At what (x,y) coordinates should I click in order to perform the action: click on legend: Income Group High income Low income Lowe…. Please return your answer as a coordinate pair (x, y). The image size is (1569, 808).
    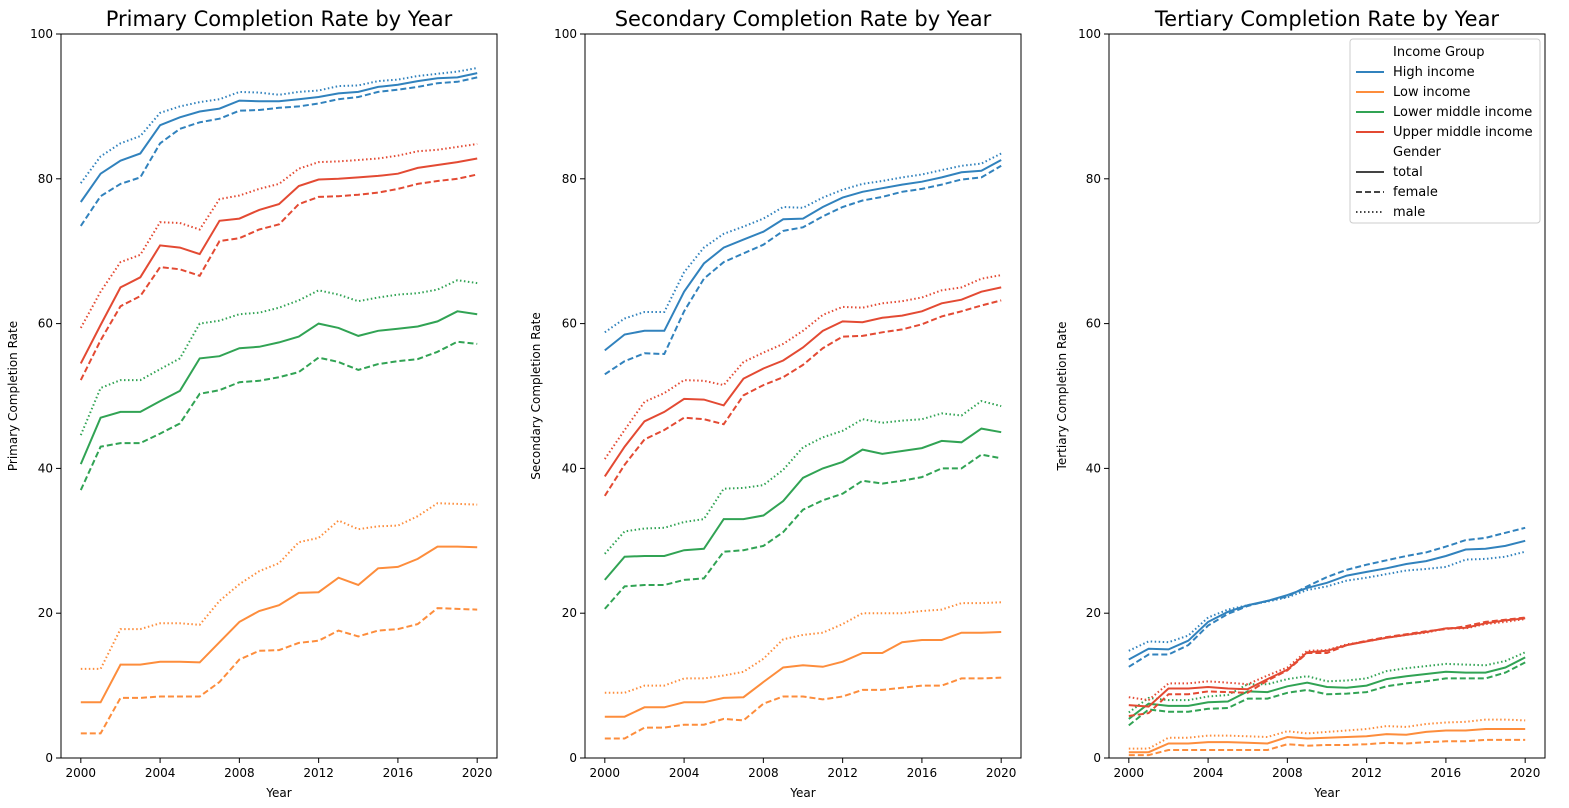
    Looking at the image, I should click on (1445, 131).